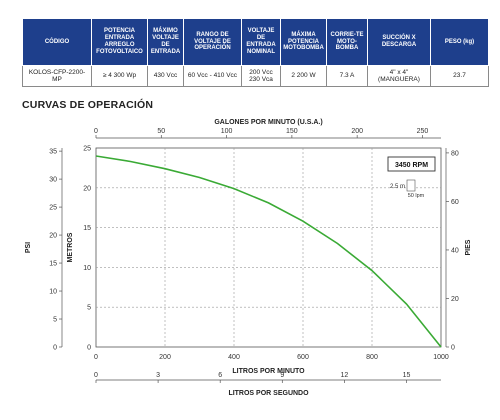 The width and height of the screenshot is (500, 420). Describe the element at coordinates (399, 76) in the screenshot. I see `cell-succion-descarga: 4" x 4" (MANGUERA)` at that location.